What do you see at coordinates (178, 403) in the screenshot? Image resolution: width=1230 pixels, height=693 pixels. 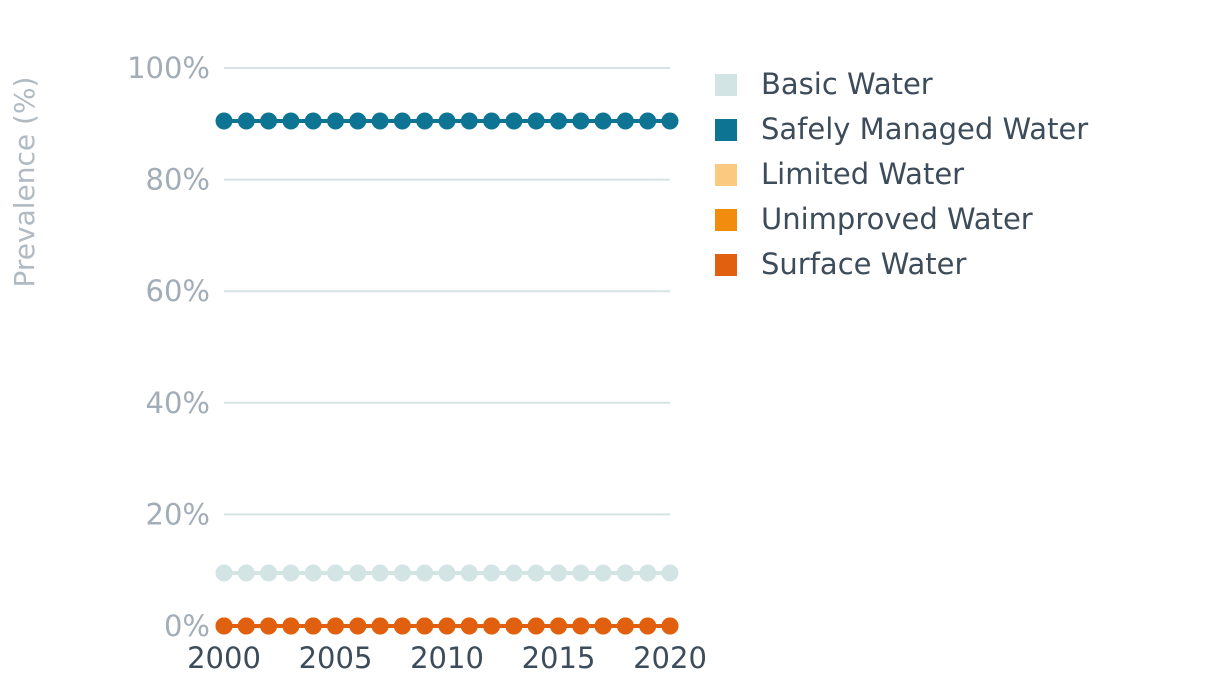 I see `y-tick-label: 40%` at bounding box center [178, 403].